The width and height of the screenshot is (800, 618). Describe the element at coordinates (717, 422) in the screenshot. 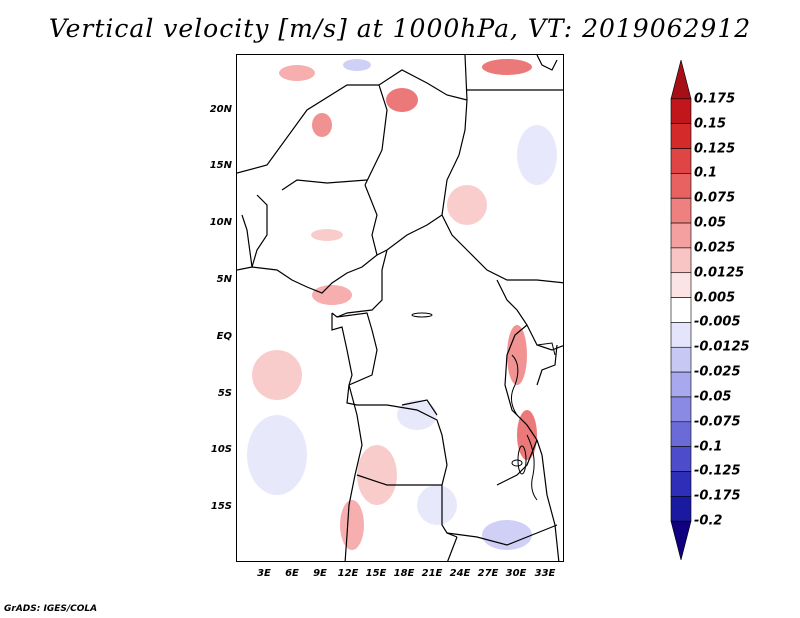

I see `colorbar-label: -0.075` at that location.